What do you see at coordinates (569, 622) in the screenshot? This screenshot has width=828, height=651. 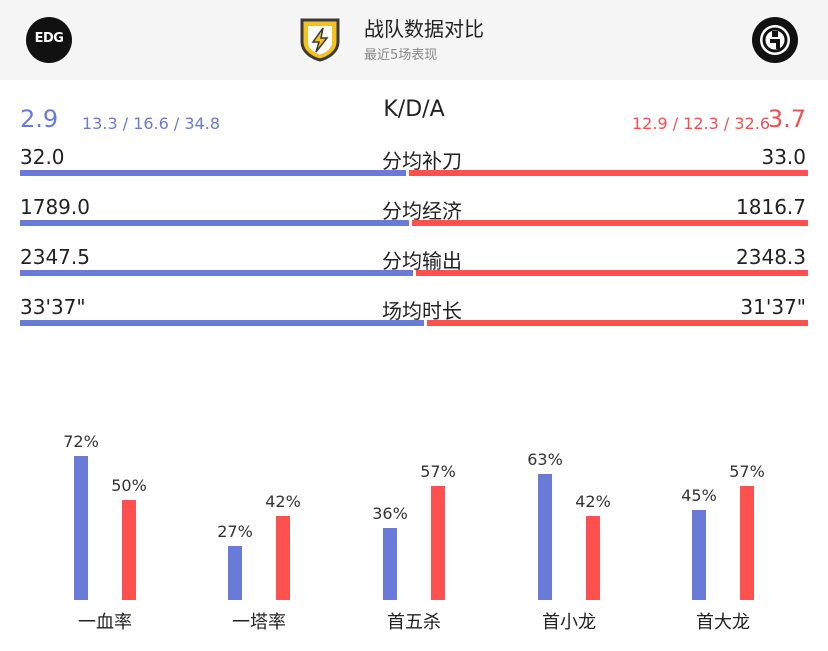 I see `category-label: 首小龙` at bounding box center [569, 622].